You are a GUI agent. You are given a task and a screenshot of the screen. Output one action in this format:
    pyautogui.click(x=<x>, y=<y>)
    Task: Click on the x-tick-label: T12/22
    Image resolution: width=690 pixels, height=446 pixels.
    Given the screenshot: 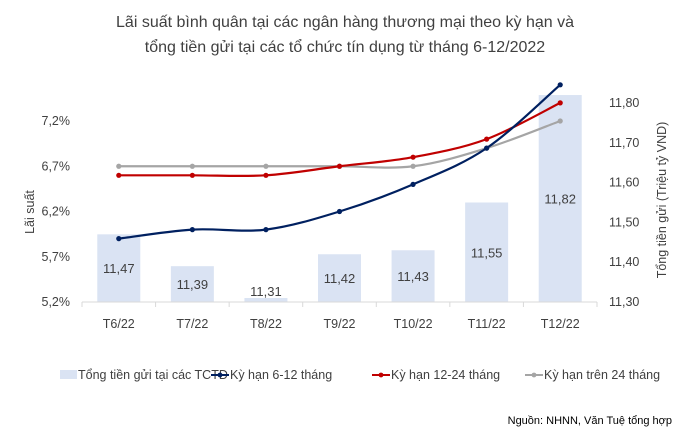 What is the action you would take?
    pyautogui.click(x=560, y=324)
    